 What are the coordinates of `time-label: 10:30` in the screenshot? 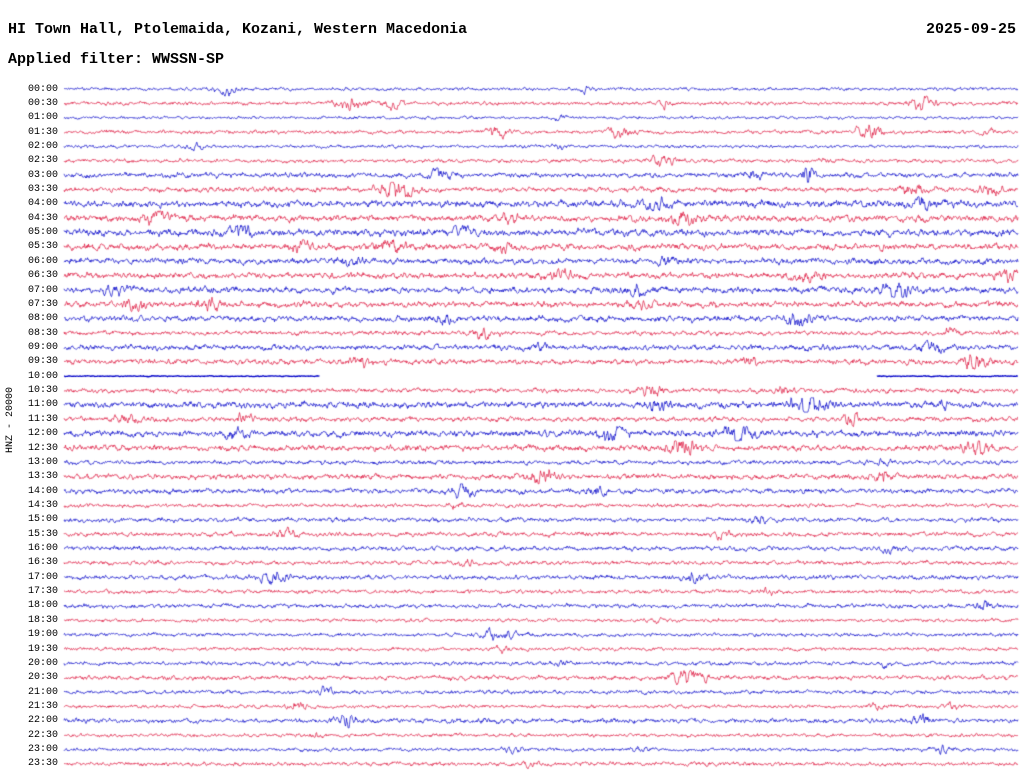 It's located at (42, 391).